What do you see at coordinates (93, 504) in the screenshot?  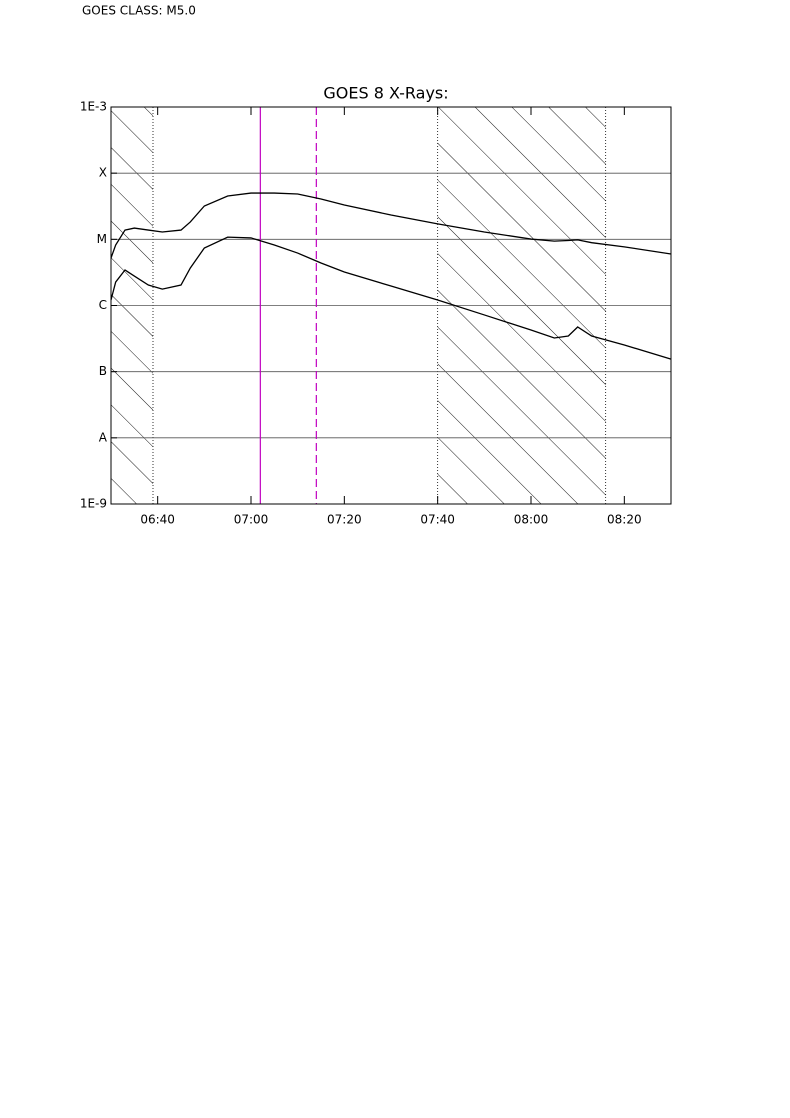 I see `y-tick-label: 1E-9` at bounding box center [93, 504].